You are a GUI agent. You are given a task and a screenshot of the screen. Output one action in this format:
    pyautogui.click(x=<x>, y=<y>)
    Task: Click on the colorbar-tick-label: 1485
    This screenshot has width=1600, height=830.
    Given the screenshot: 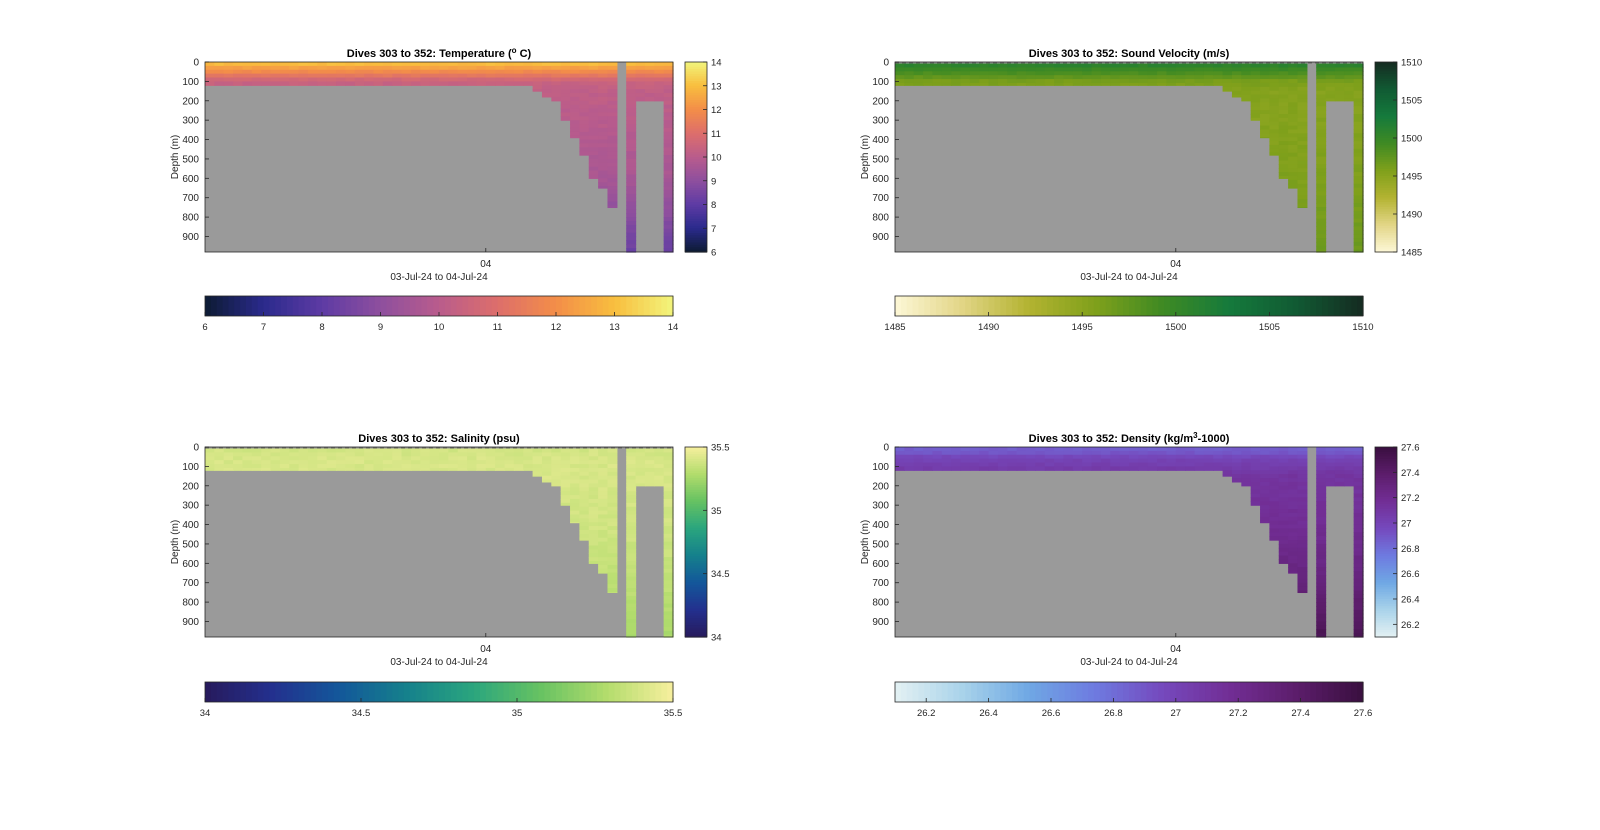 What is the action you would take?
    pyautogui.click(x=894, y=327)
    